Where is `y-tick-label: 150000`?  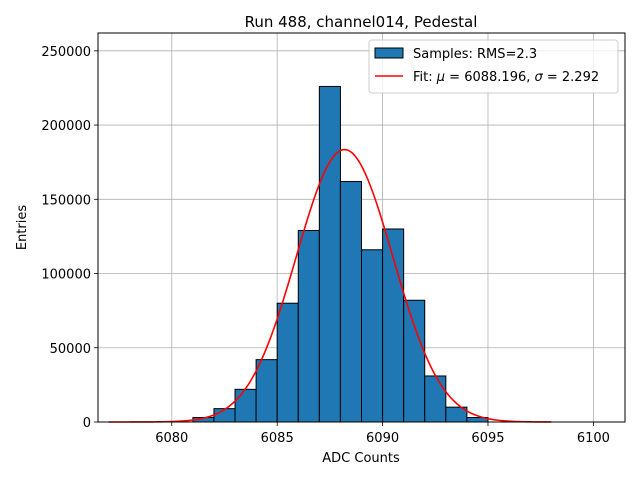
y-tick-label: 150000 is located at coordinates (66, 200).